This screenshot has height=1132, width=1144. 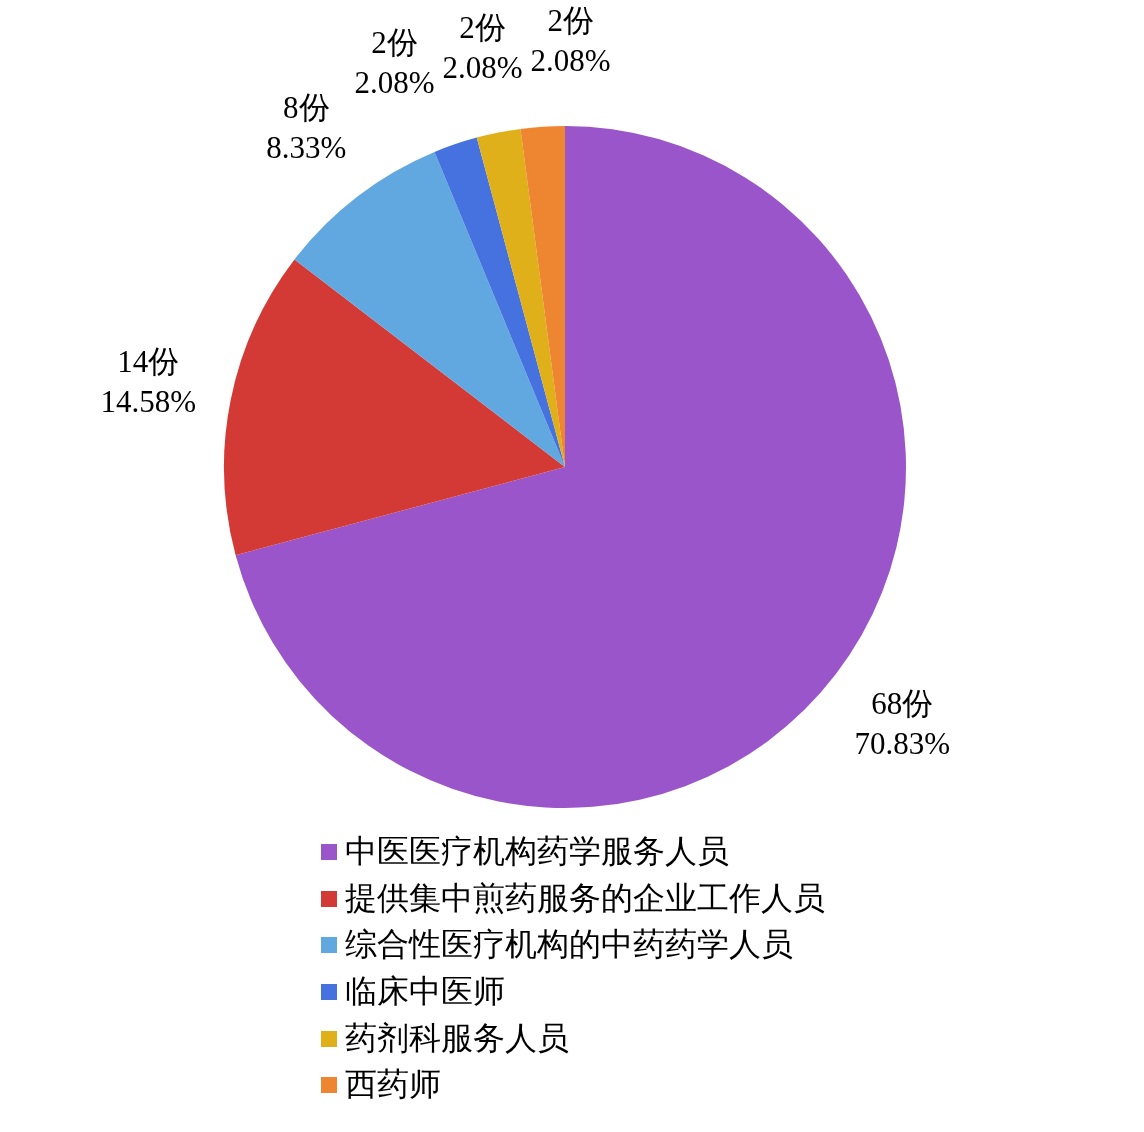 What do you see at coordinates (585, 898) in the screenshot?
I see `legend-label: 提供集中煎药服务的企业工作人员` at bounding box center [585, 898].